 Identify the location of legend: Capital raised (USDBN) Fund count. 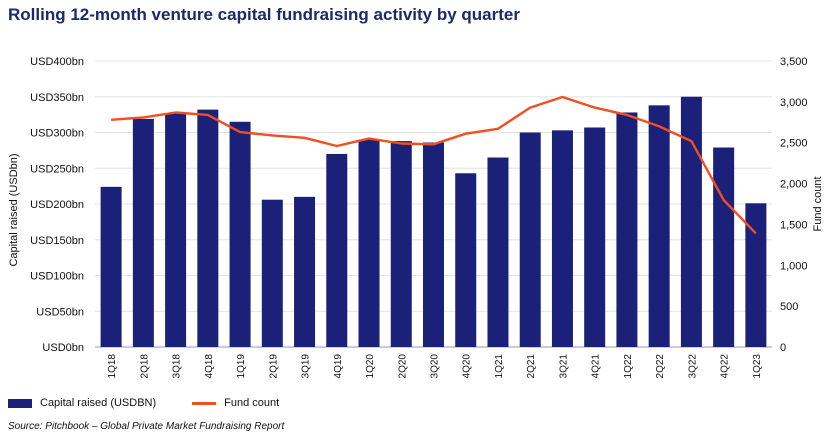
(161, 403).